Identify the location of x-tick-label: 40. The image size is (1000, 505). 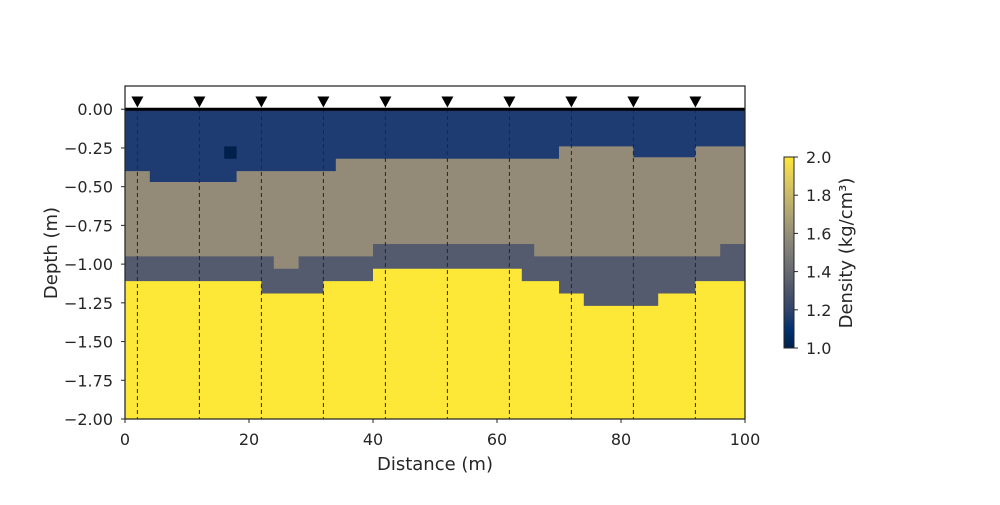
(373, 439).